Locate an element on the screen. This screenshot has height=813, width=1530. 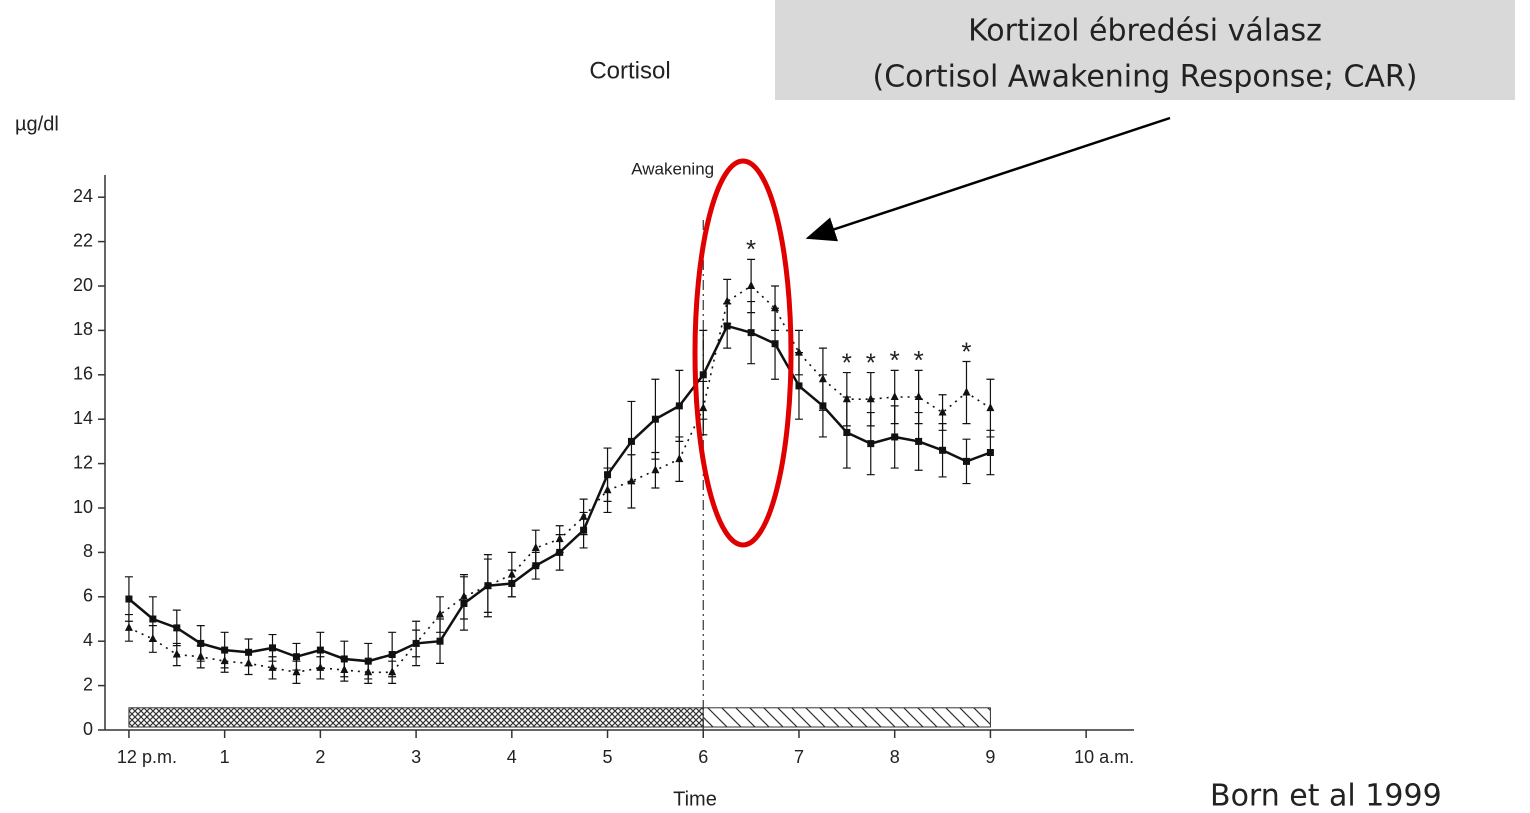
x-tick-label: 4 is located at coordinates (512, 757).